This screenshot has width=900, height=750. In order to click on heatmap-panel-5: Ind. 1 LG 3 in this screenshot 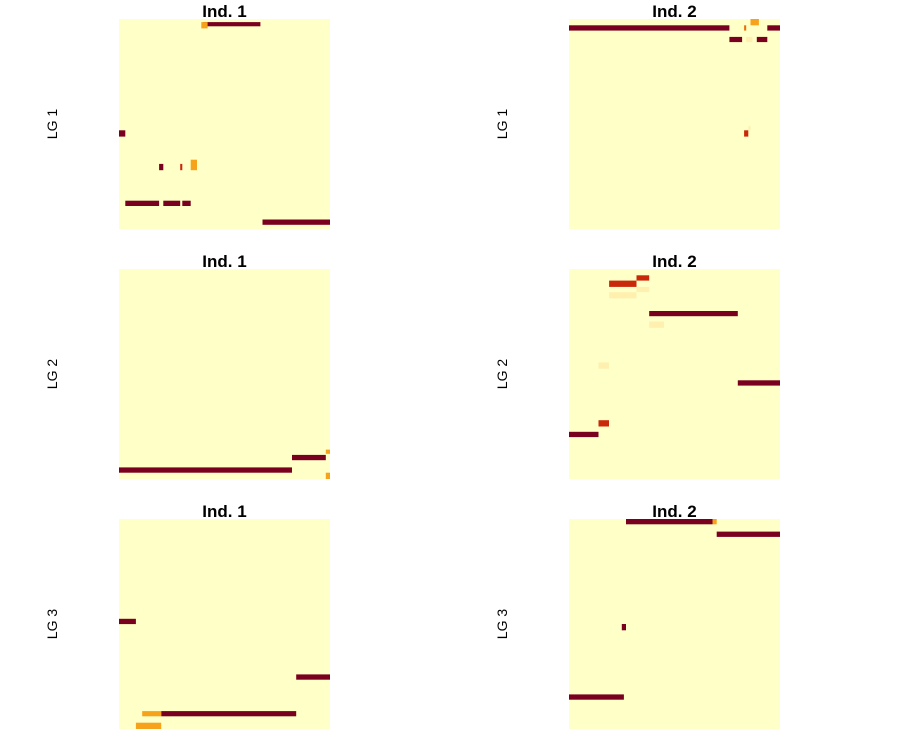, I will do `click(187, 615)`.